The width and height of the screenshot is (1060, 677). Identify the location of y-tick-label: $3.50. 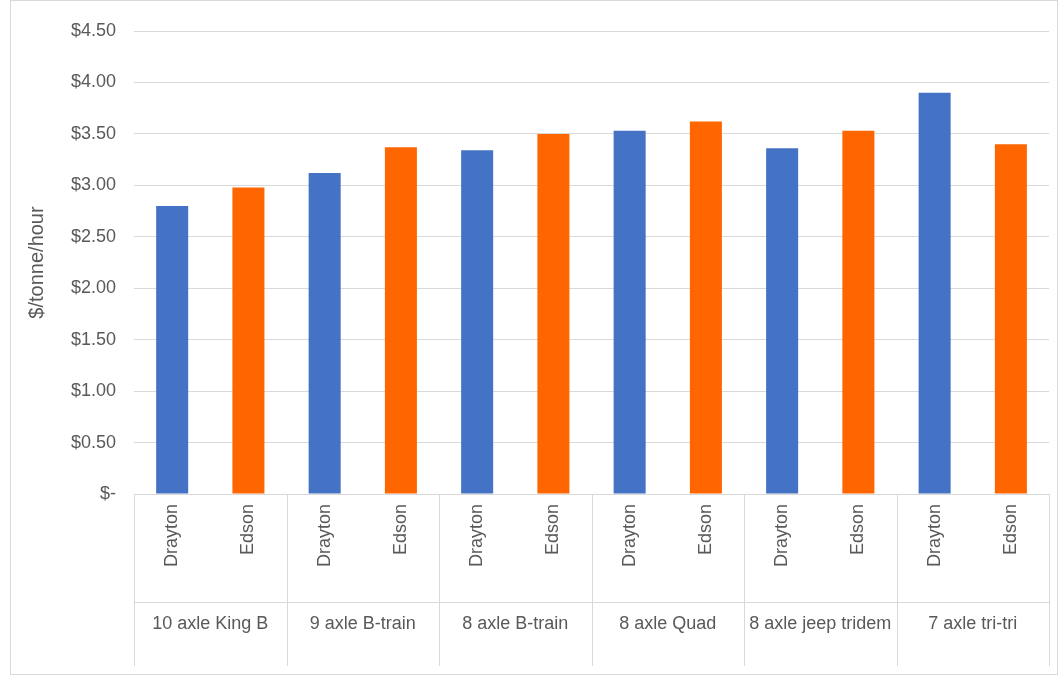
(94, 132).